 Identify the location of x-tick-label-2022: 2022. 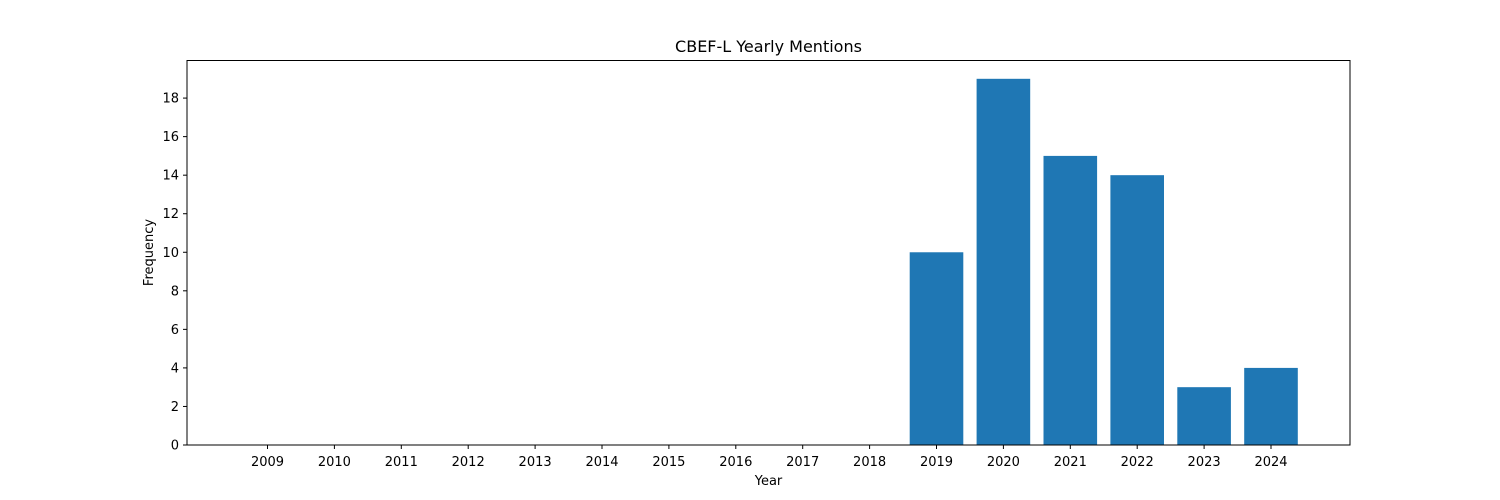
(1137, 462).